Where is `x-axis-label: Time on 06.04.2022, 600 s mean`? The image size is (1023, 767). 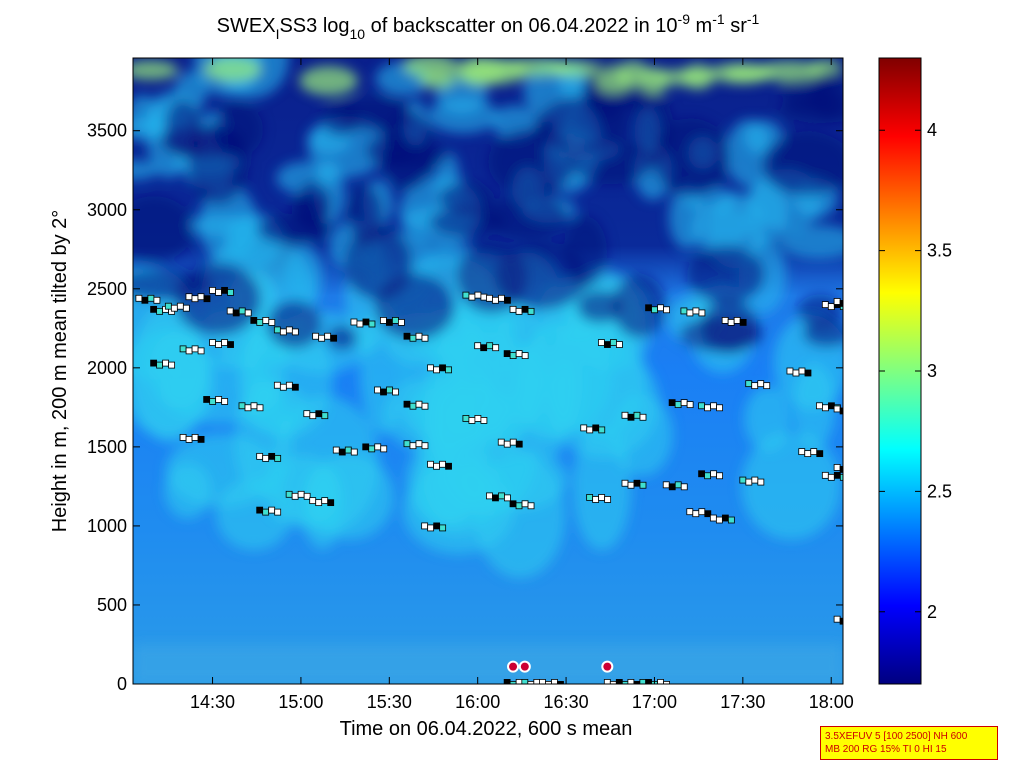 x-axis-label: Time on 06.04.2022, 600 s mean is located at coordinates (486, 729).